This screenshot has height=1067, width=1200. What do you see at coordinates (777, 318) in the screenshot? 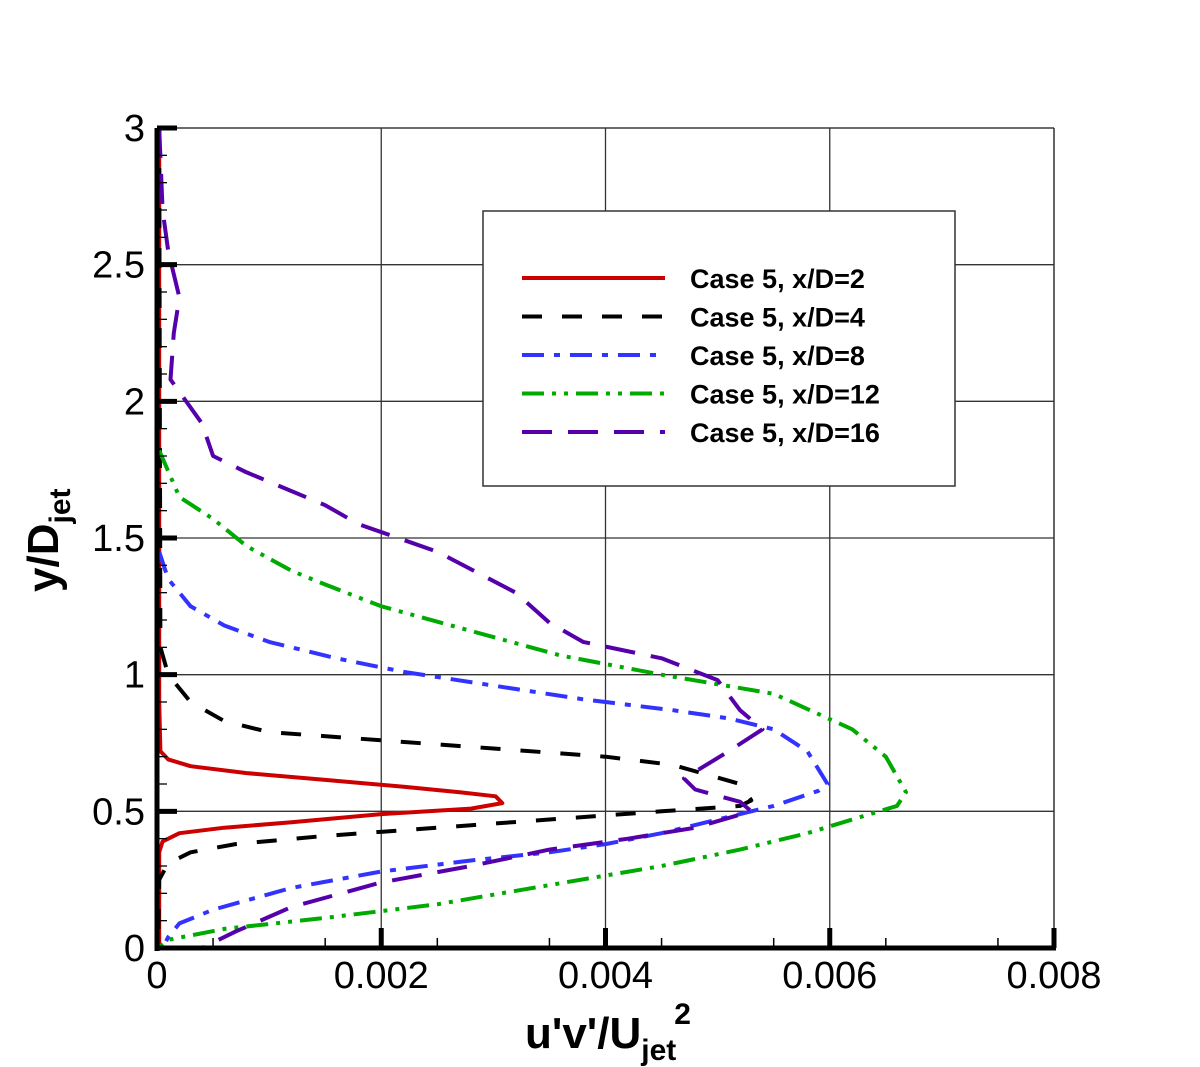
I see `legend-label-2: Case 5, x/D=4` at bounding box center [777, 318].